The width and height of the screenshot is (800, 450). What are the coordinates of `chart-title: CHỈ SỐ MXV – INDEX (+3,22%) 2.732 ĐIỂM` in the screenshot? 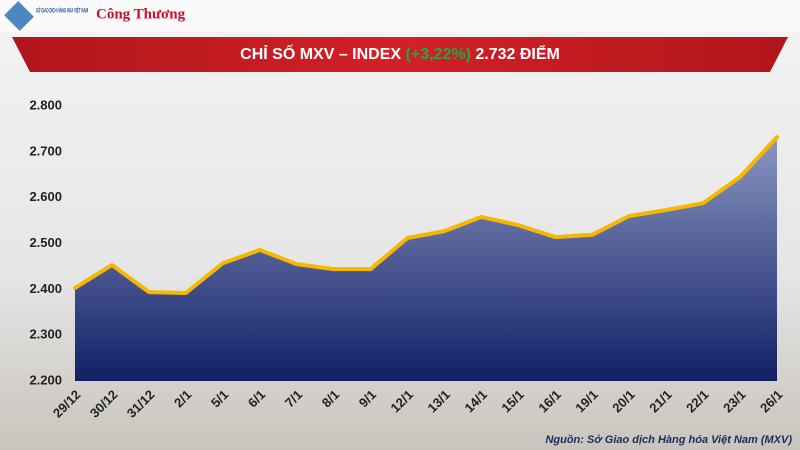 It's located at (400, 53).